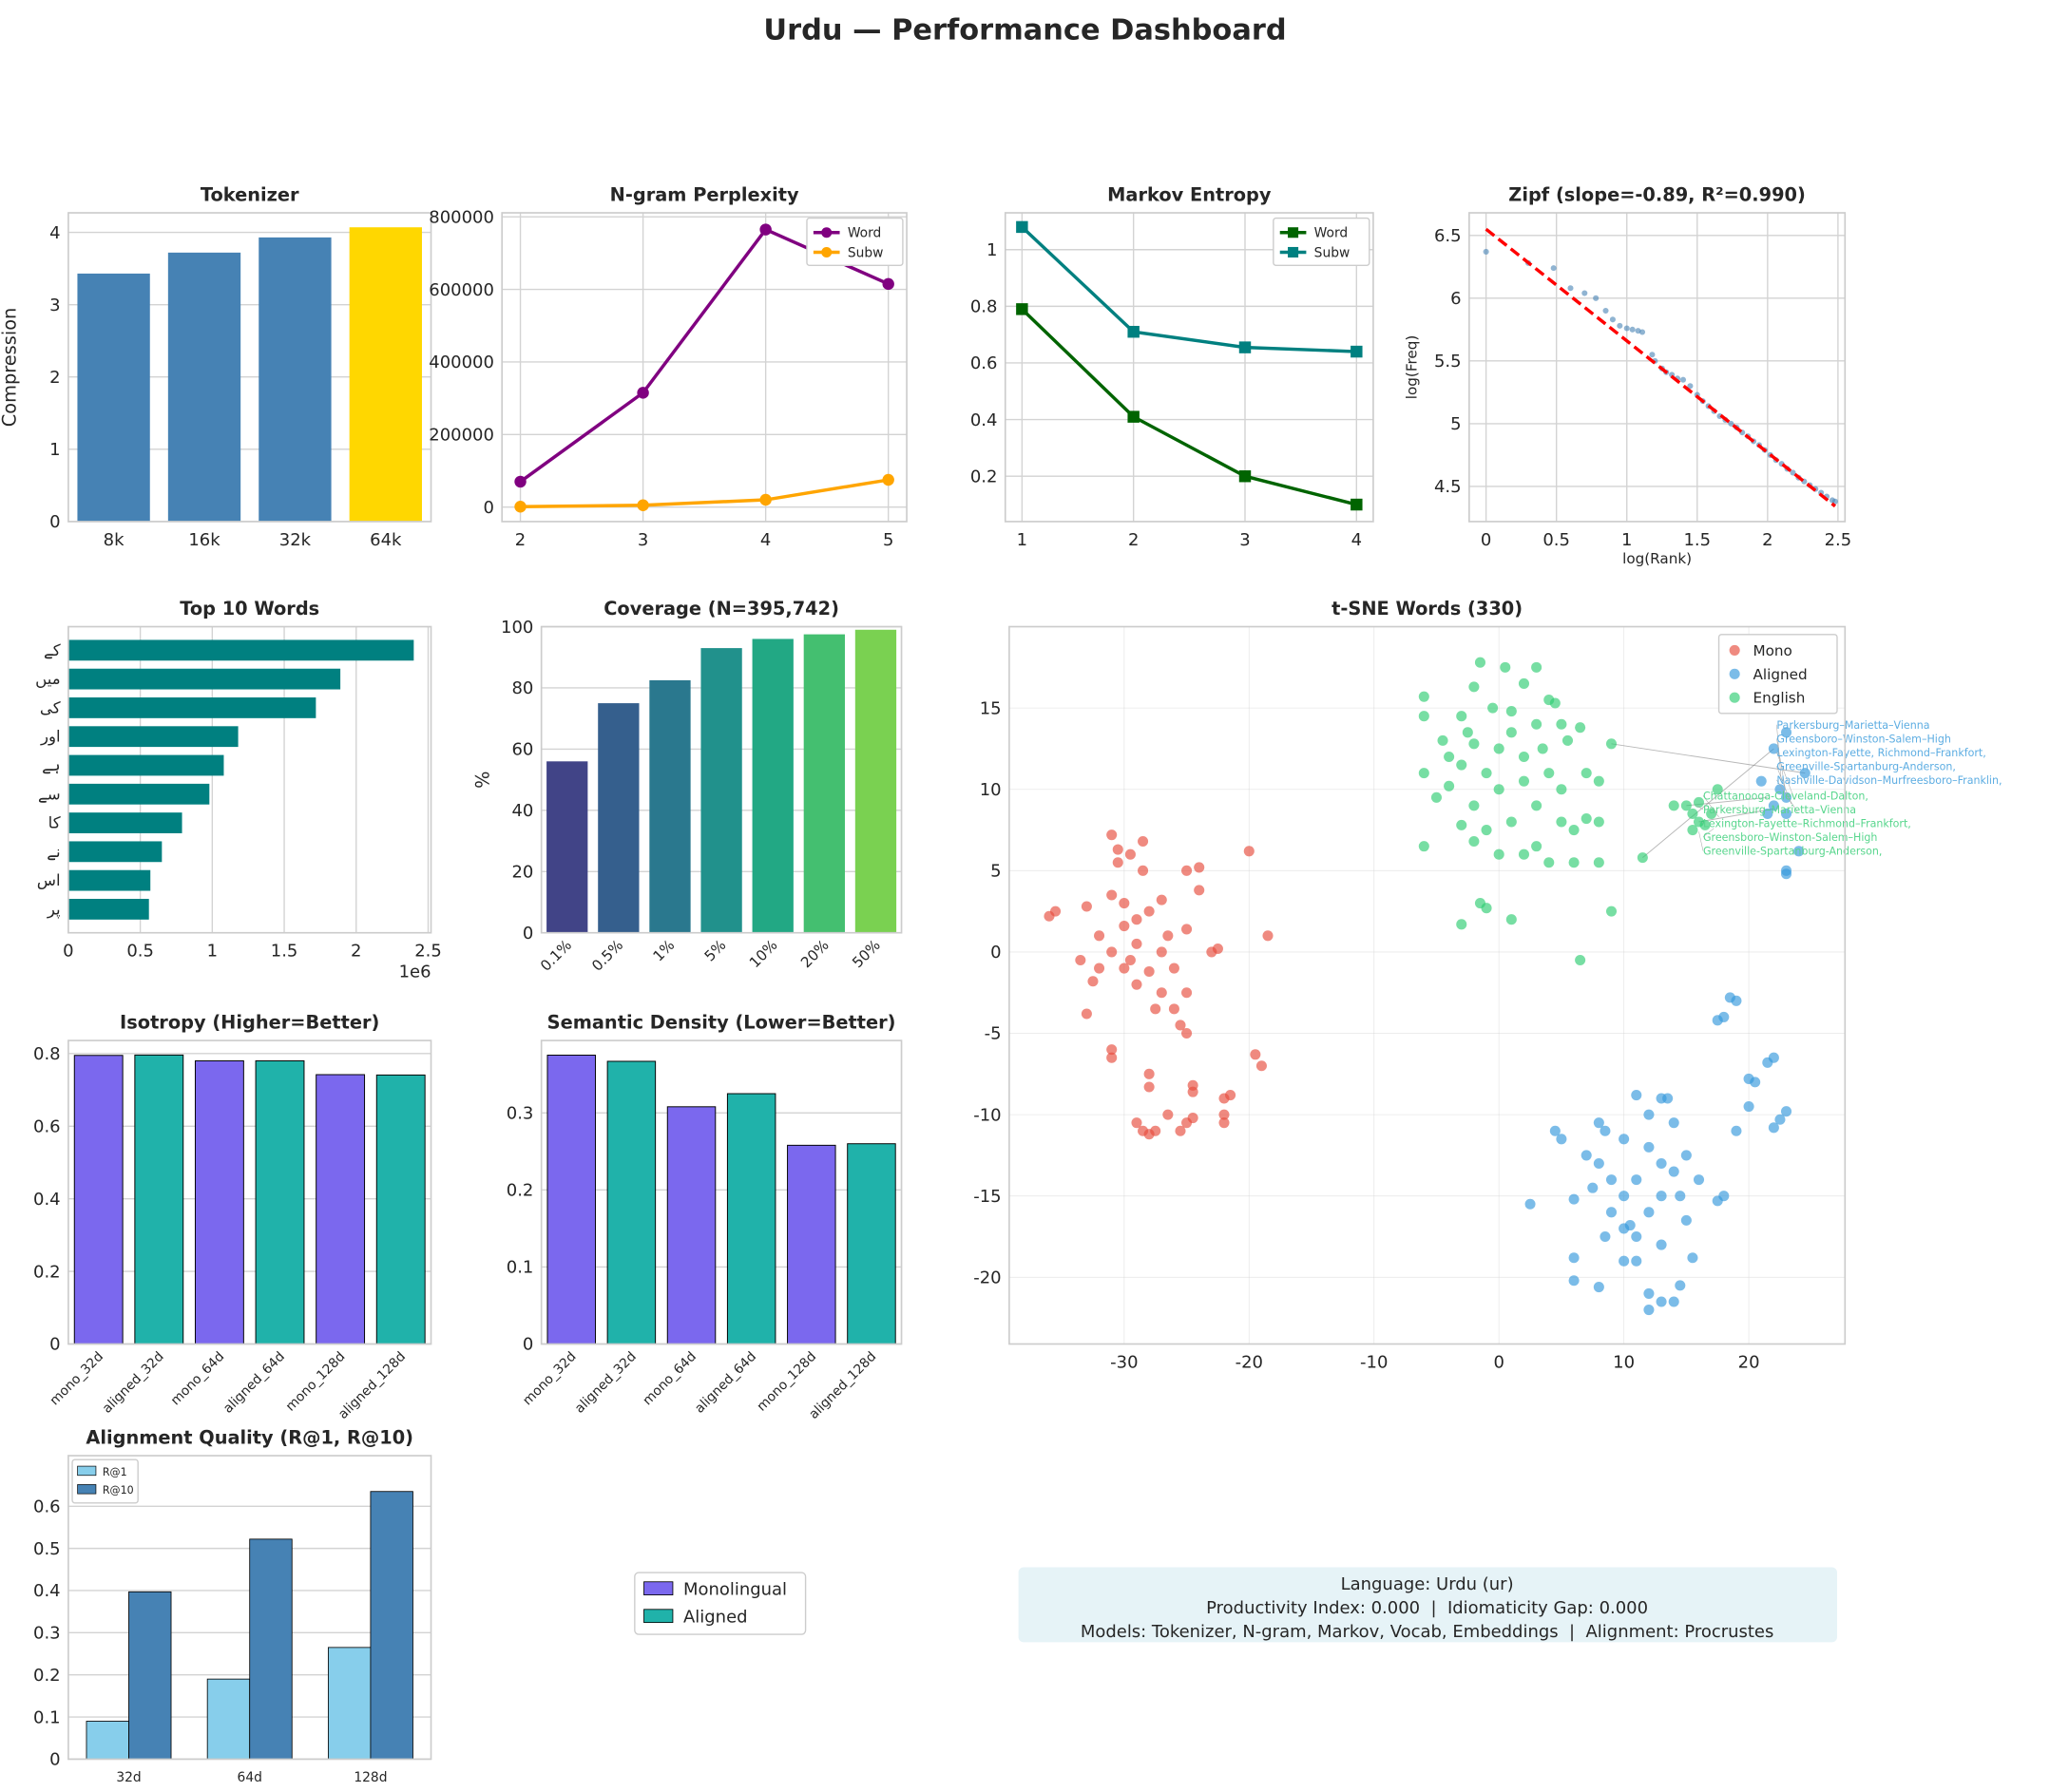 The height and width of the screenshot is (1792, 2050). Describe the element at coordinates (385, 374) in the screenshot. I see `bar-64k` at that location.